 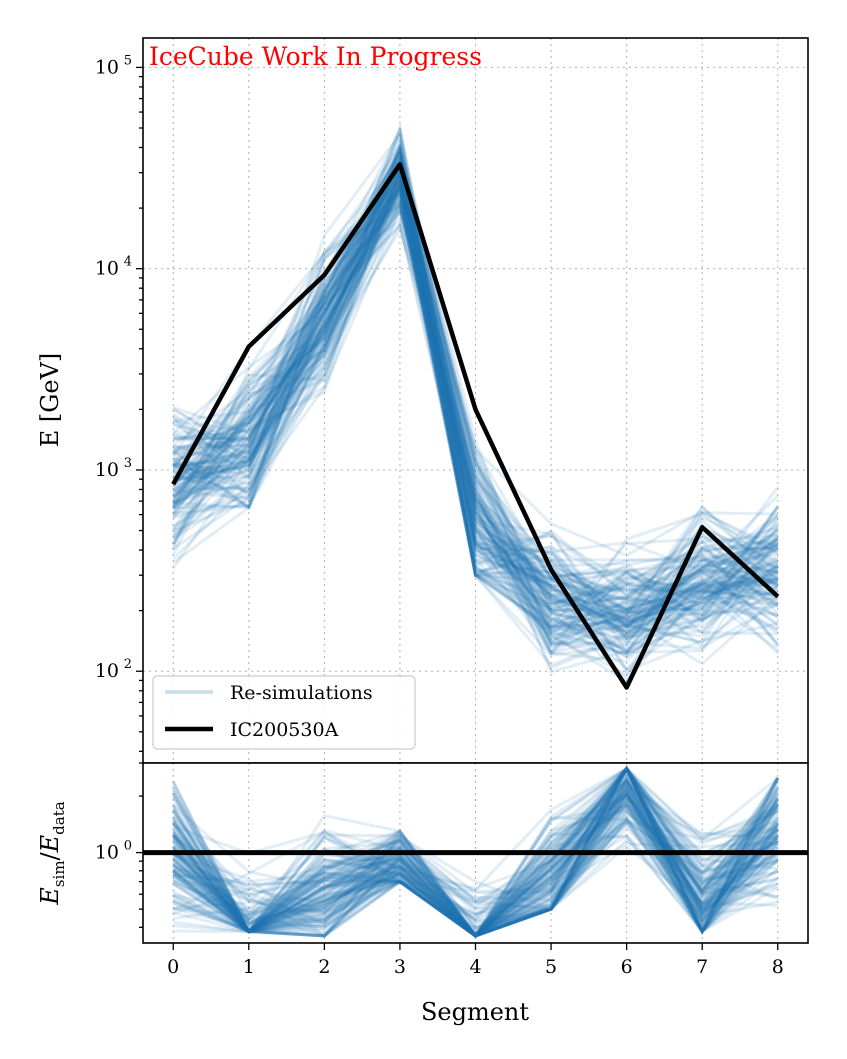 What do you see at coordinates (778, 967) in the screenshot?
I see `x-tick-label: 8` at bounding box center [778, 967].